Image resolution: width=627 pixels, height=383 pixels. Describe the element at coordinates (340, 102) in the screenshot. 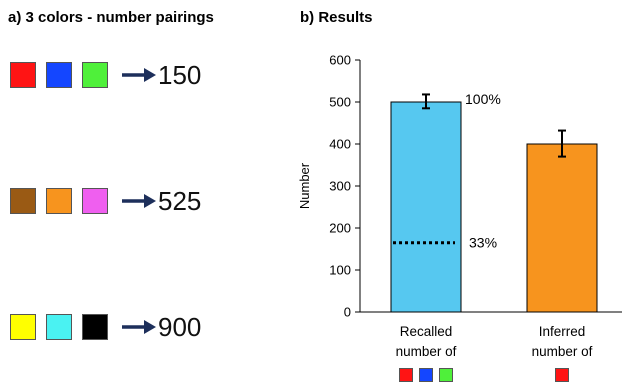

I see `y-tick-label: 500` at that location.